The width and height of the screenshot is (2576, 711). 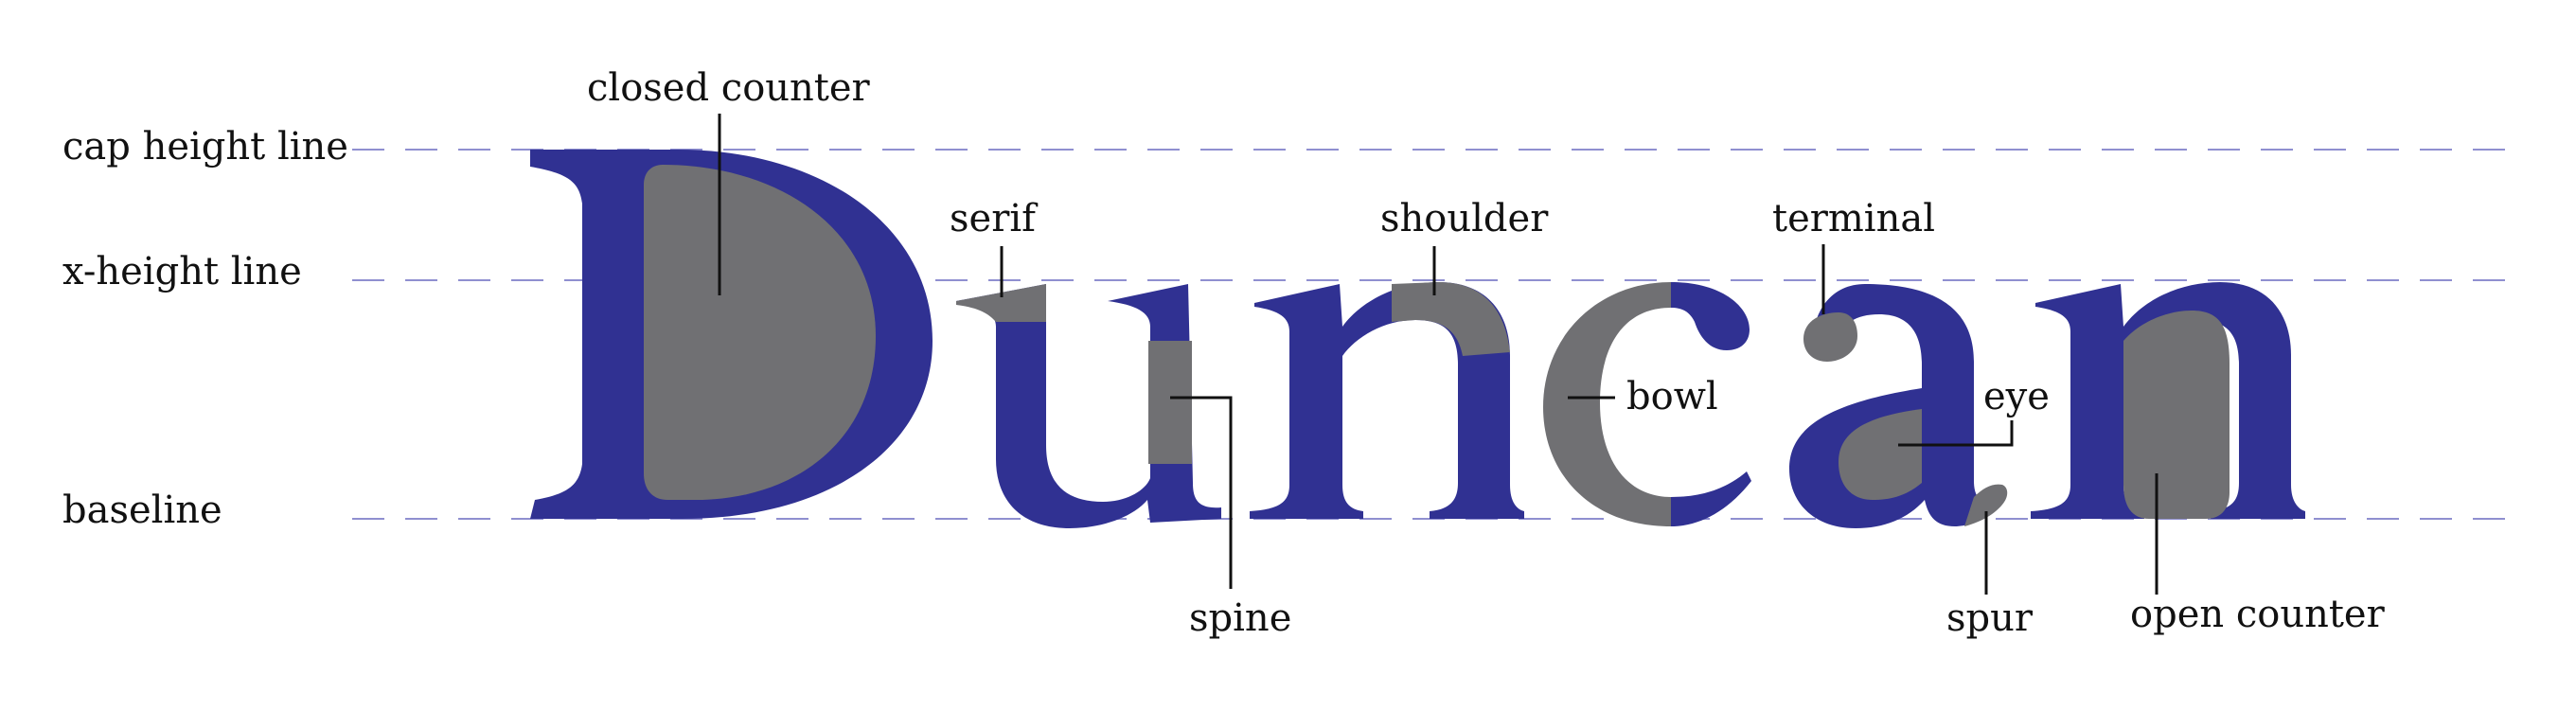 I want to click on letter-u, so click(x=1088, y=406).